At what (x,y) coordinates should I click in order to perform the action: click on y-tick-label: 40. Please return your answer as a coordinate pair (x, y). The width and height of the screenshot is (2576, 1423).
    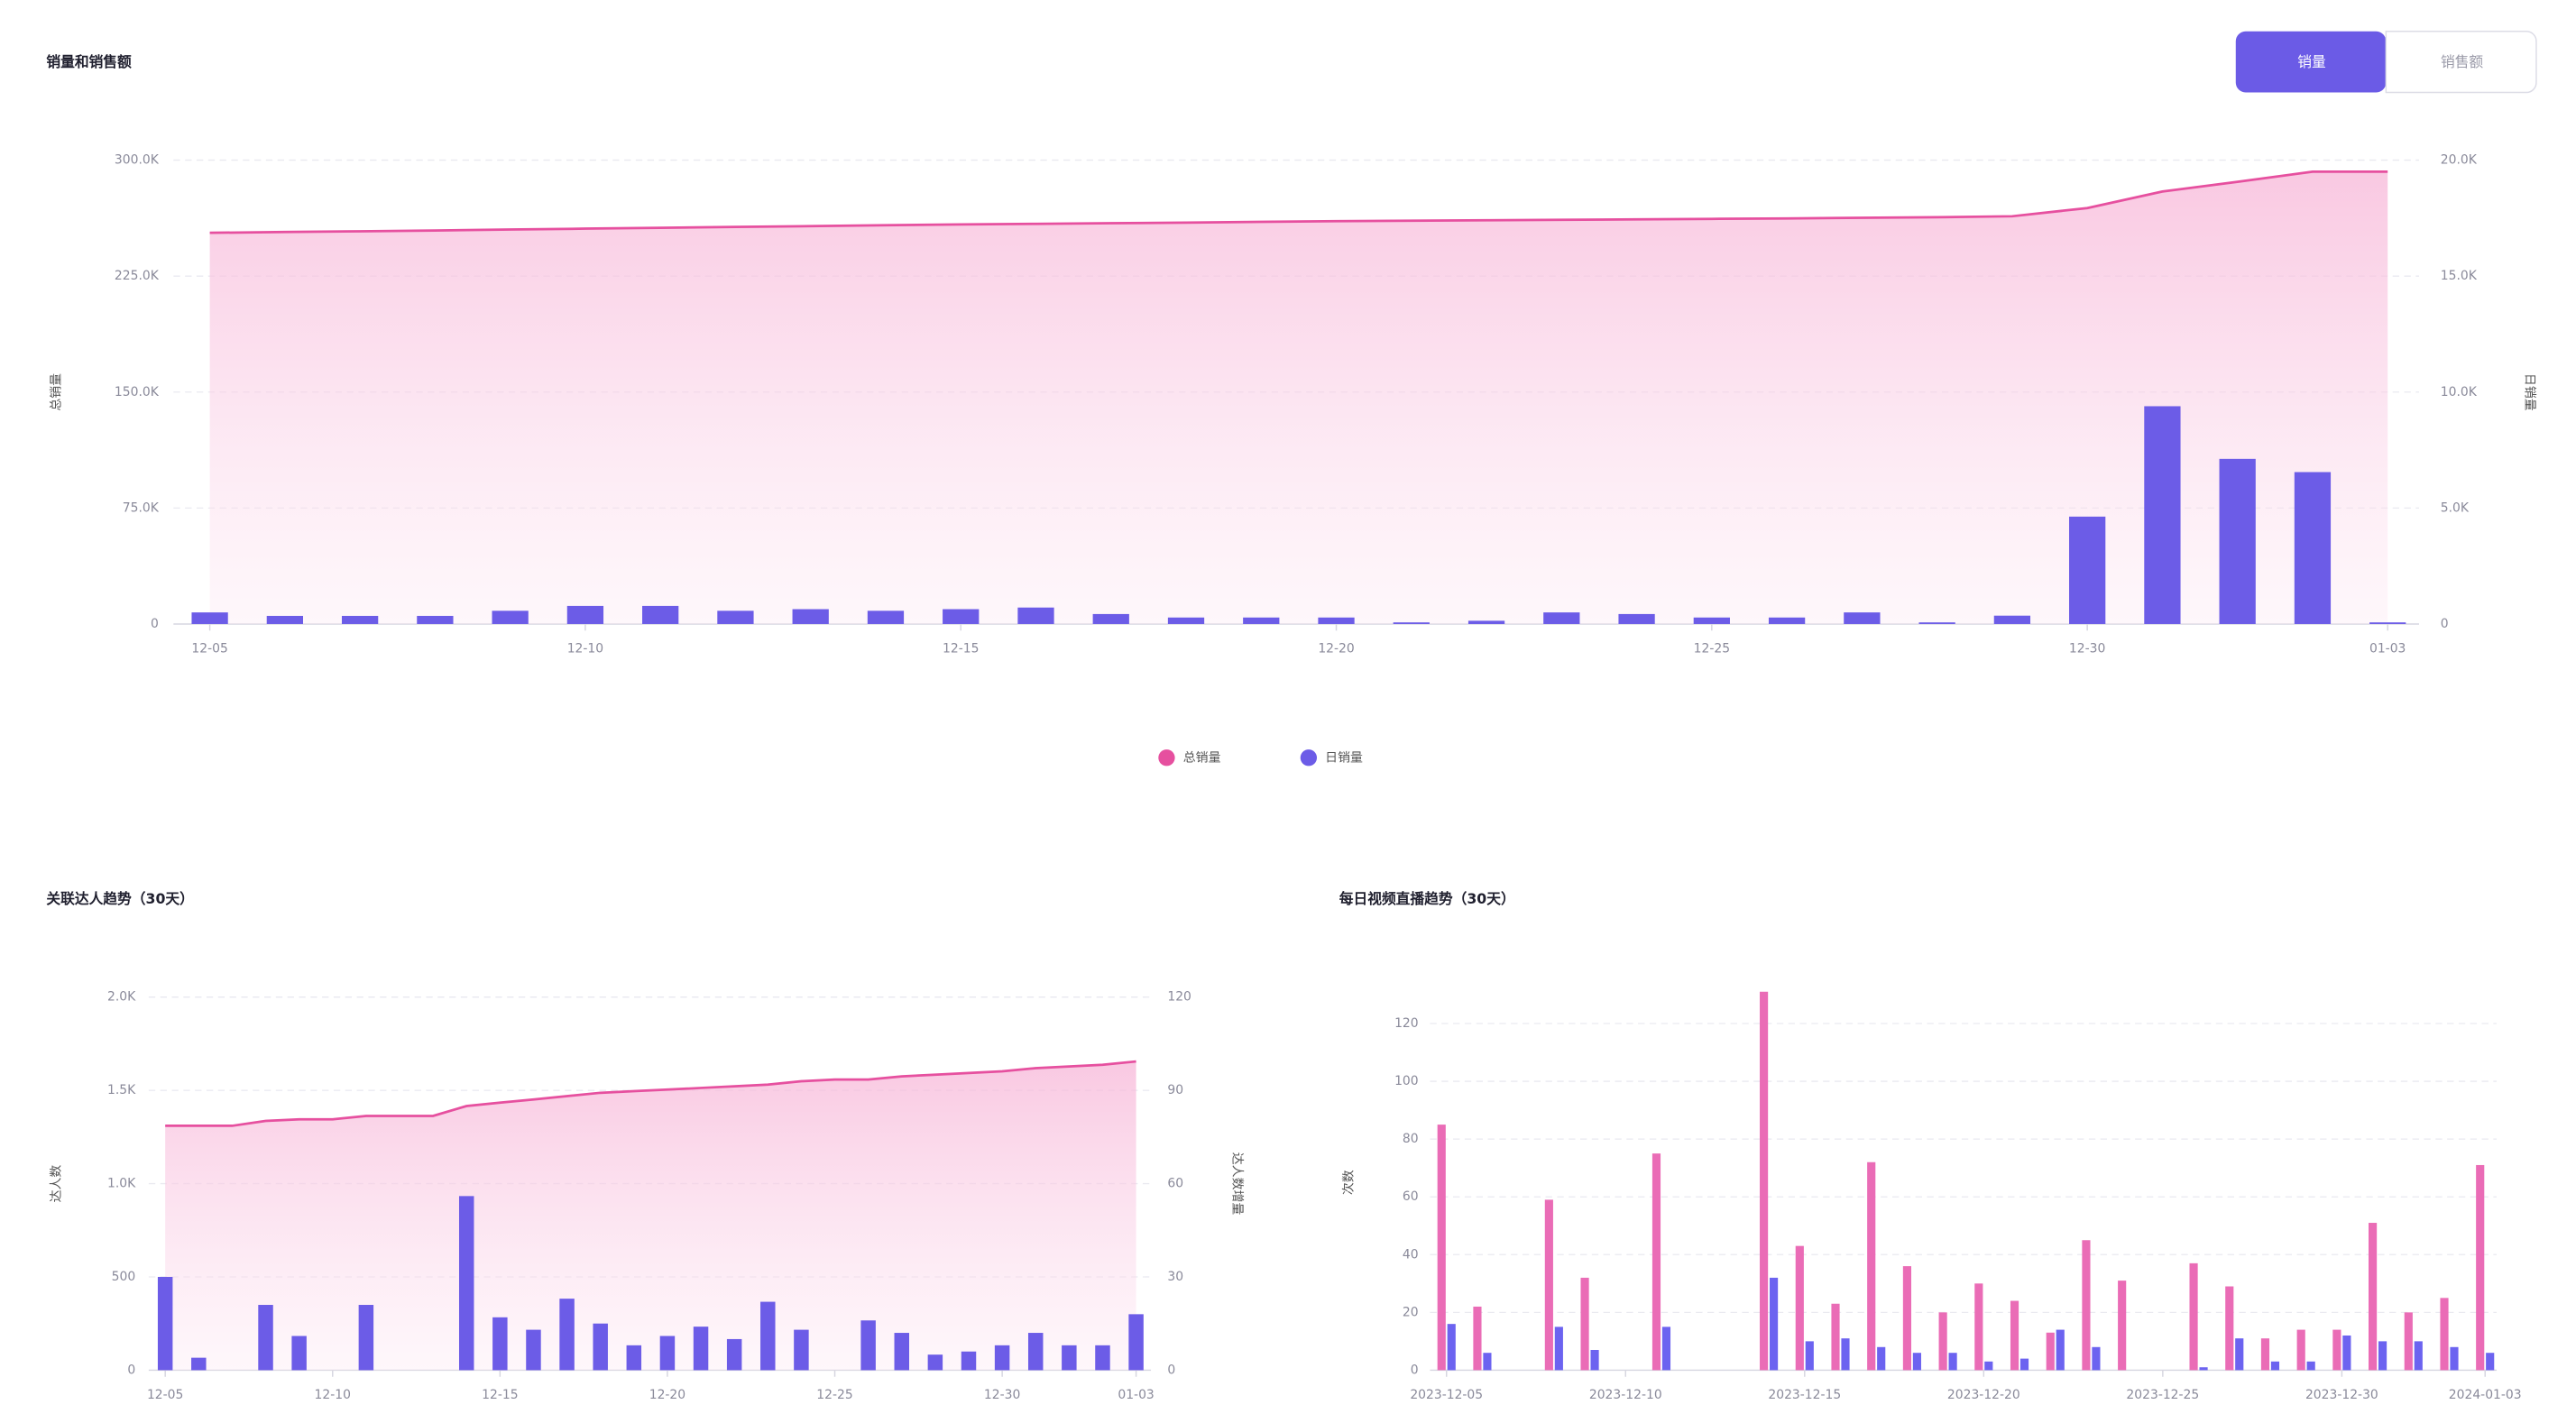
    Looking at the image, I should click on (1411, 1254).